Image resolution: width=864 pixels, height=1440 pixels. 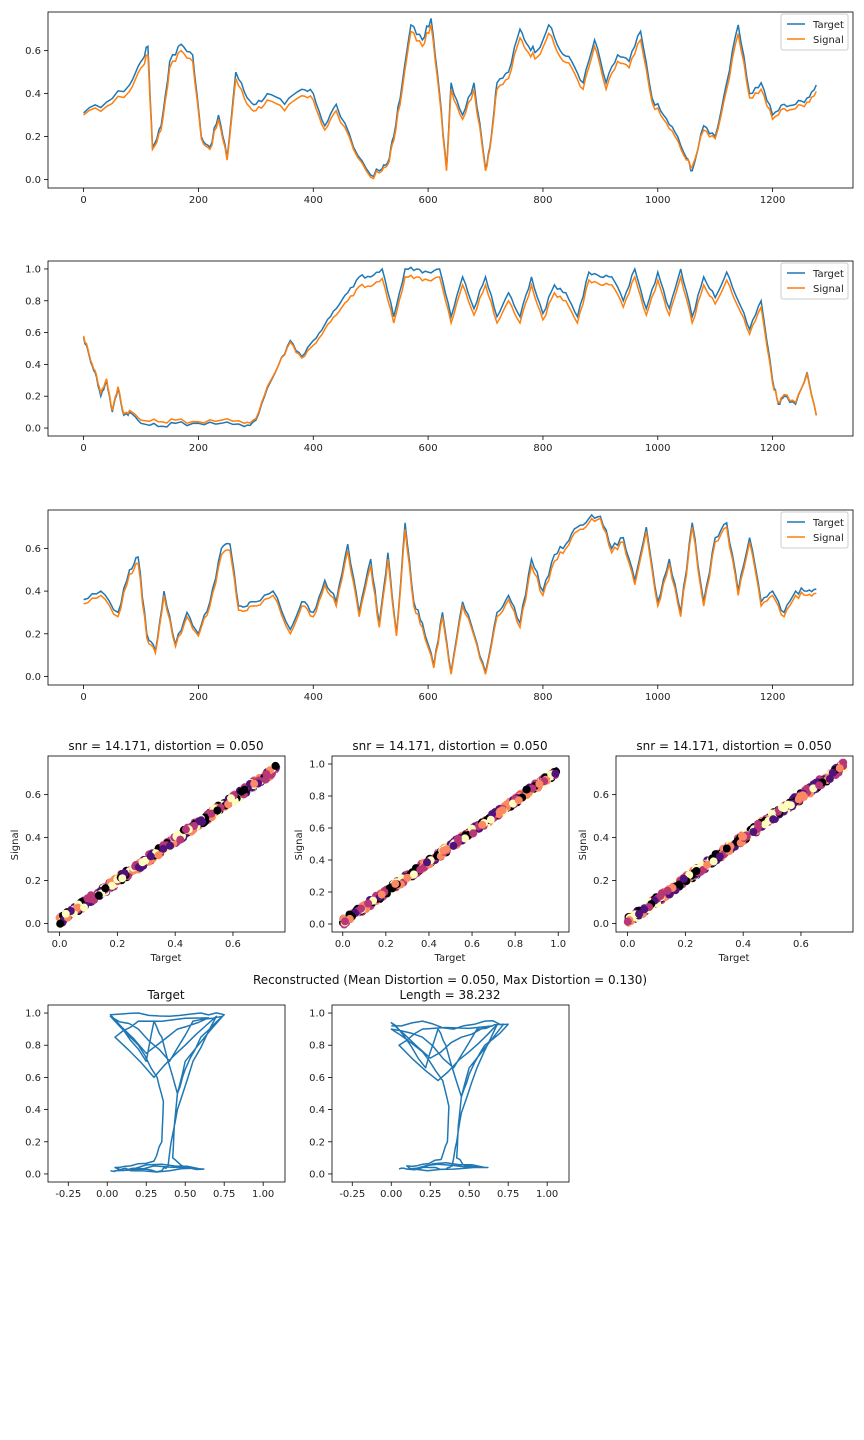 What do you see at coordinates (450, 958) in the screenshot?
I see `x-axis-label: Target` at bounding box center [450, 958].